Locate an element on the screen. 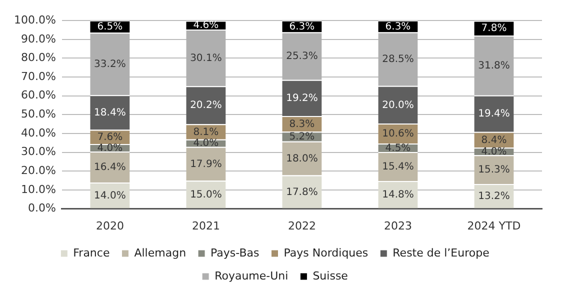  x-tick-label: 2023 is located at coordinates (398, 225).